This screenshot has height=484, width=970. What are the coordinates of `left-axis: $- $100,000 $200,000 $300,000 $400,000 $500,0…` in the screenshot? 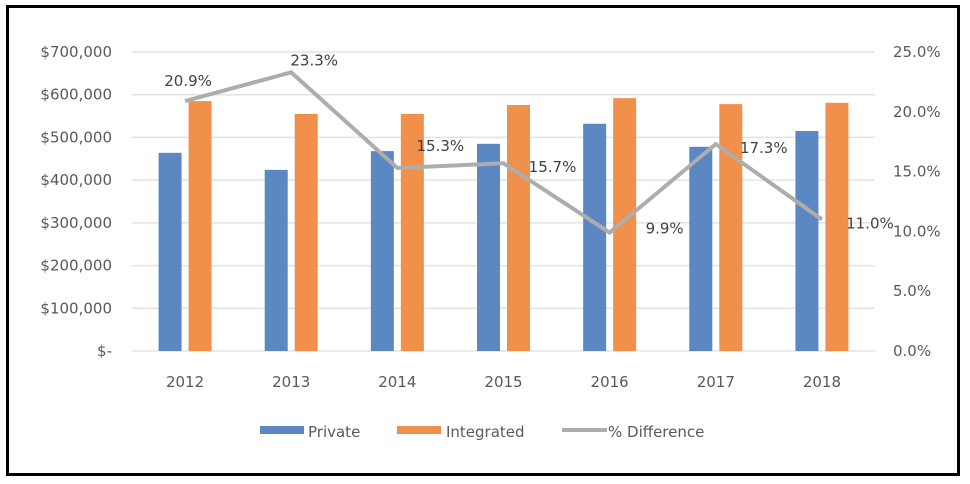 It's located at (76, 201).